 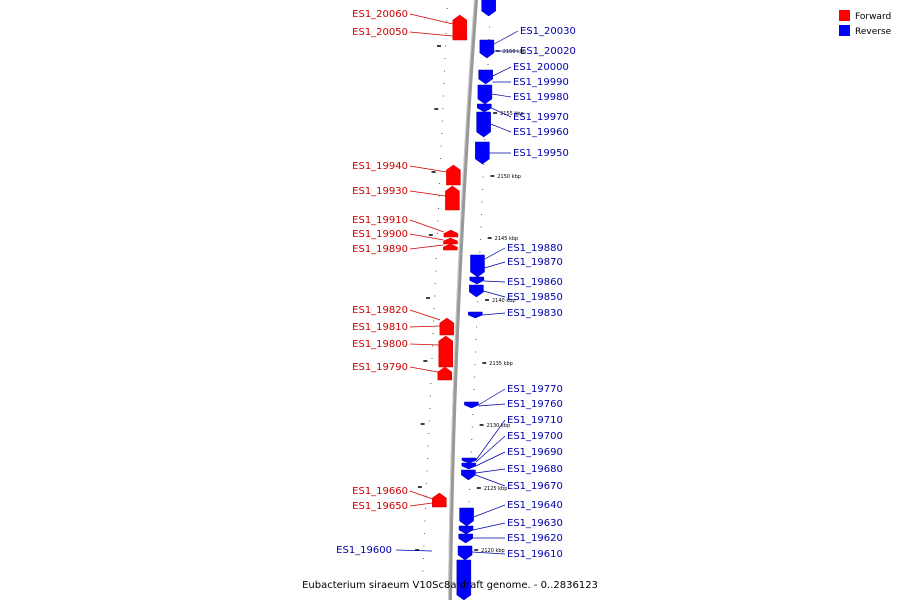 I want to click on reverse-gene-label: ES1_19860, so click(x=535, y=282).